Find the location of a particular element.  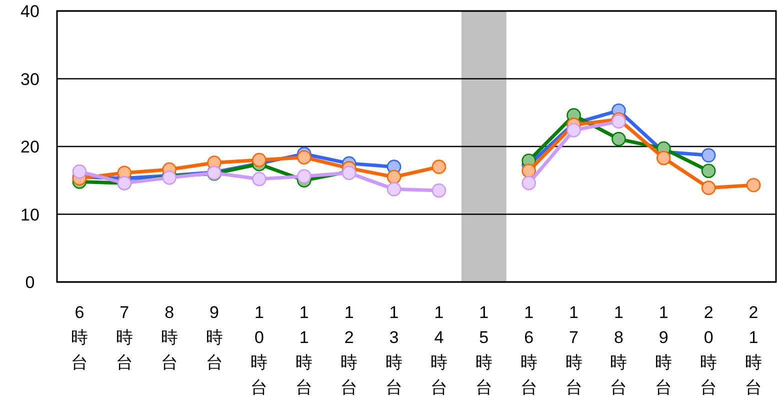

x-tick-label: 11時台 is located at coordinates (304, 350).